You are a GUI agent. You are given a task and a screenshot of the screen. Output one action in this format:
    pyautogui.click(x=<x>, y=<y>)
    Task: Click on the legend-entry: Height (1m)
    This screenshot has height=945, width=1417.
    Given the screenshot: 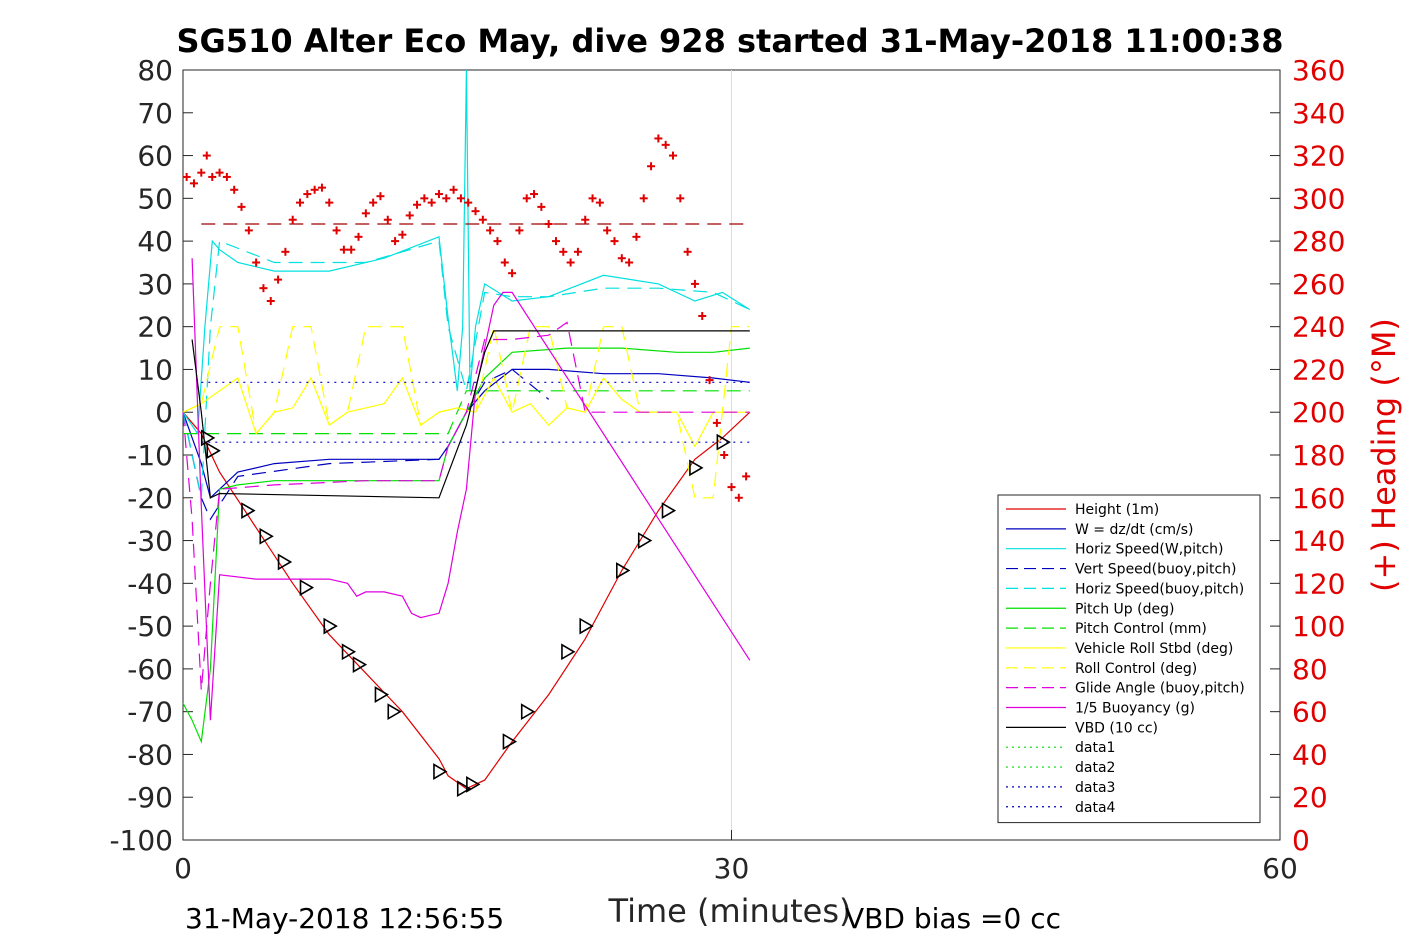 What is the action you would take?
    pyautogui.click(x=1117, y=510)
    